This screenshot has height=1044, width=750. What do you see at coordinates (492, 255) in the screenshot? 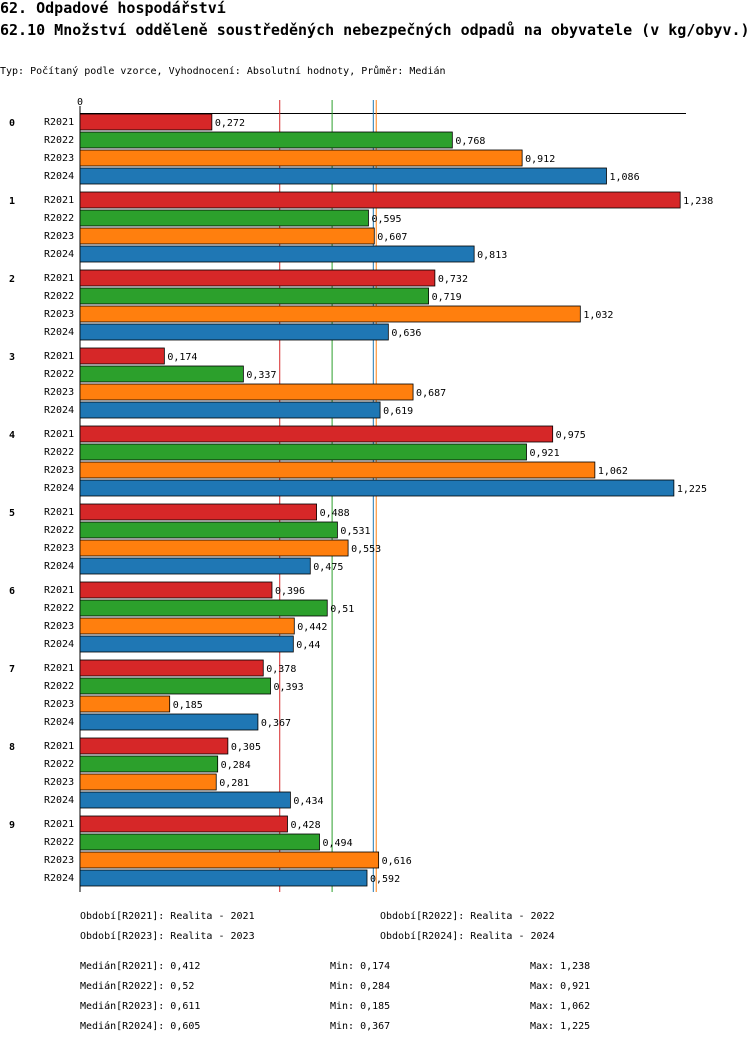
I see `value-label: 0,813` at bounding box center [492, 255].